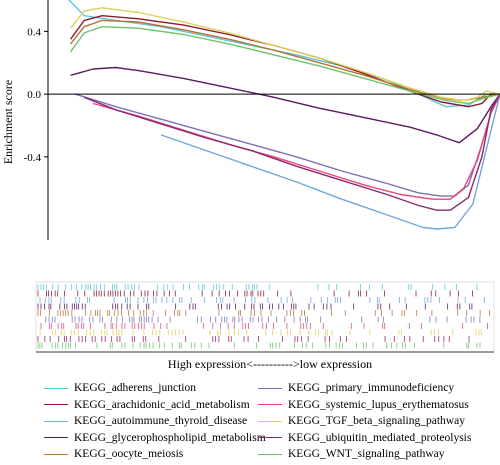  I want to click on rug-row-kegg-glycerophospholipid-metabolism, so click(255, 306).